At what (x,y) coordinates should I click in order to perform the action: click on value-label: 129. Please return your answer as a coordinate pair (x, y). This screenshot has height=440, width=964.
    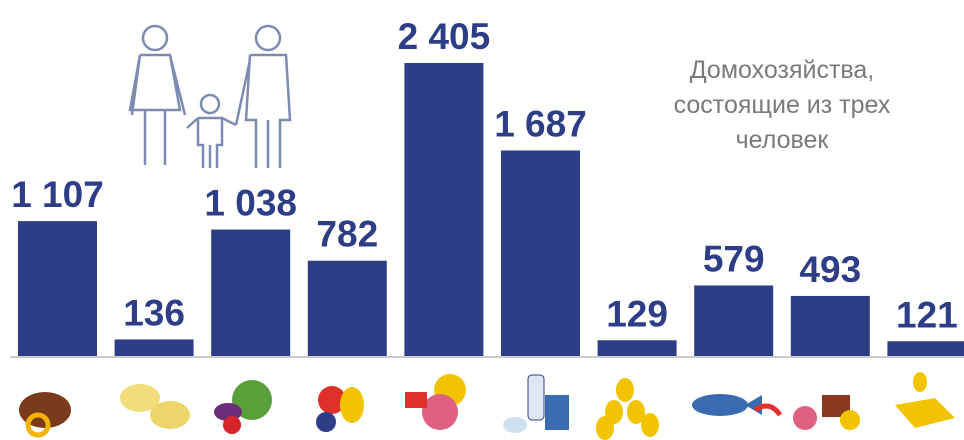
    Looking at the image, I should click on (637, 313).